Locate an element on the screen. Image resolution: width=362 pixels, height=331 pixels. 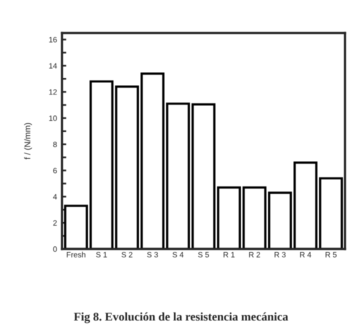
text: Fig 8. Evolución de la resistencia mecánica is located at coordinates (181, 318).